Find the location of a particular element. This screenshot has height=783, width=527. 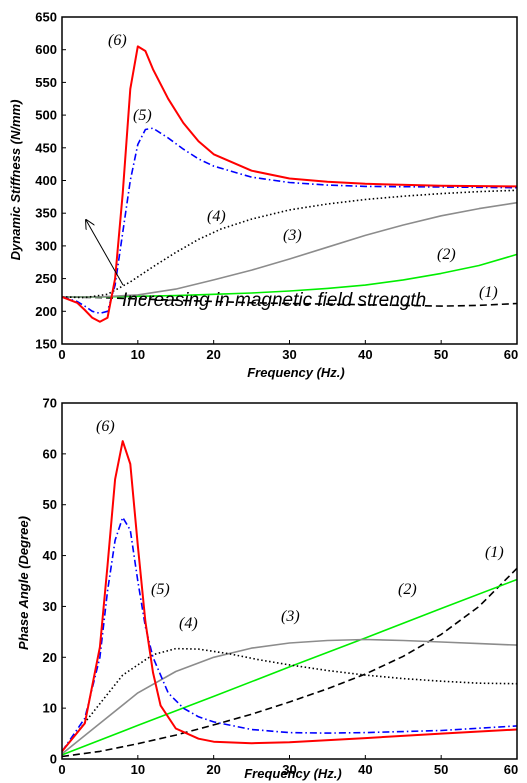

y-tick-label: 350 is located at coordinates (46, 213).